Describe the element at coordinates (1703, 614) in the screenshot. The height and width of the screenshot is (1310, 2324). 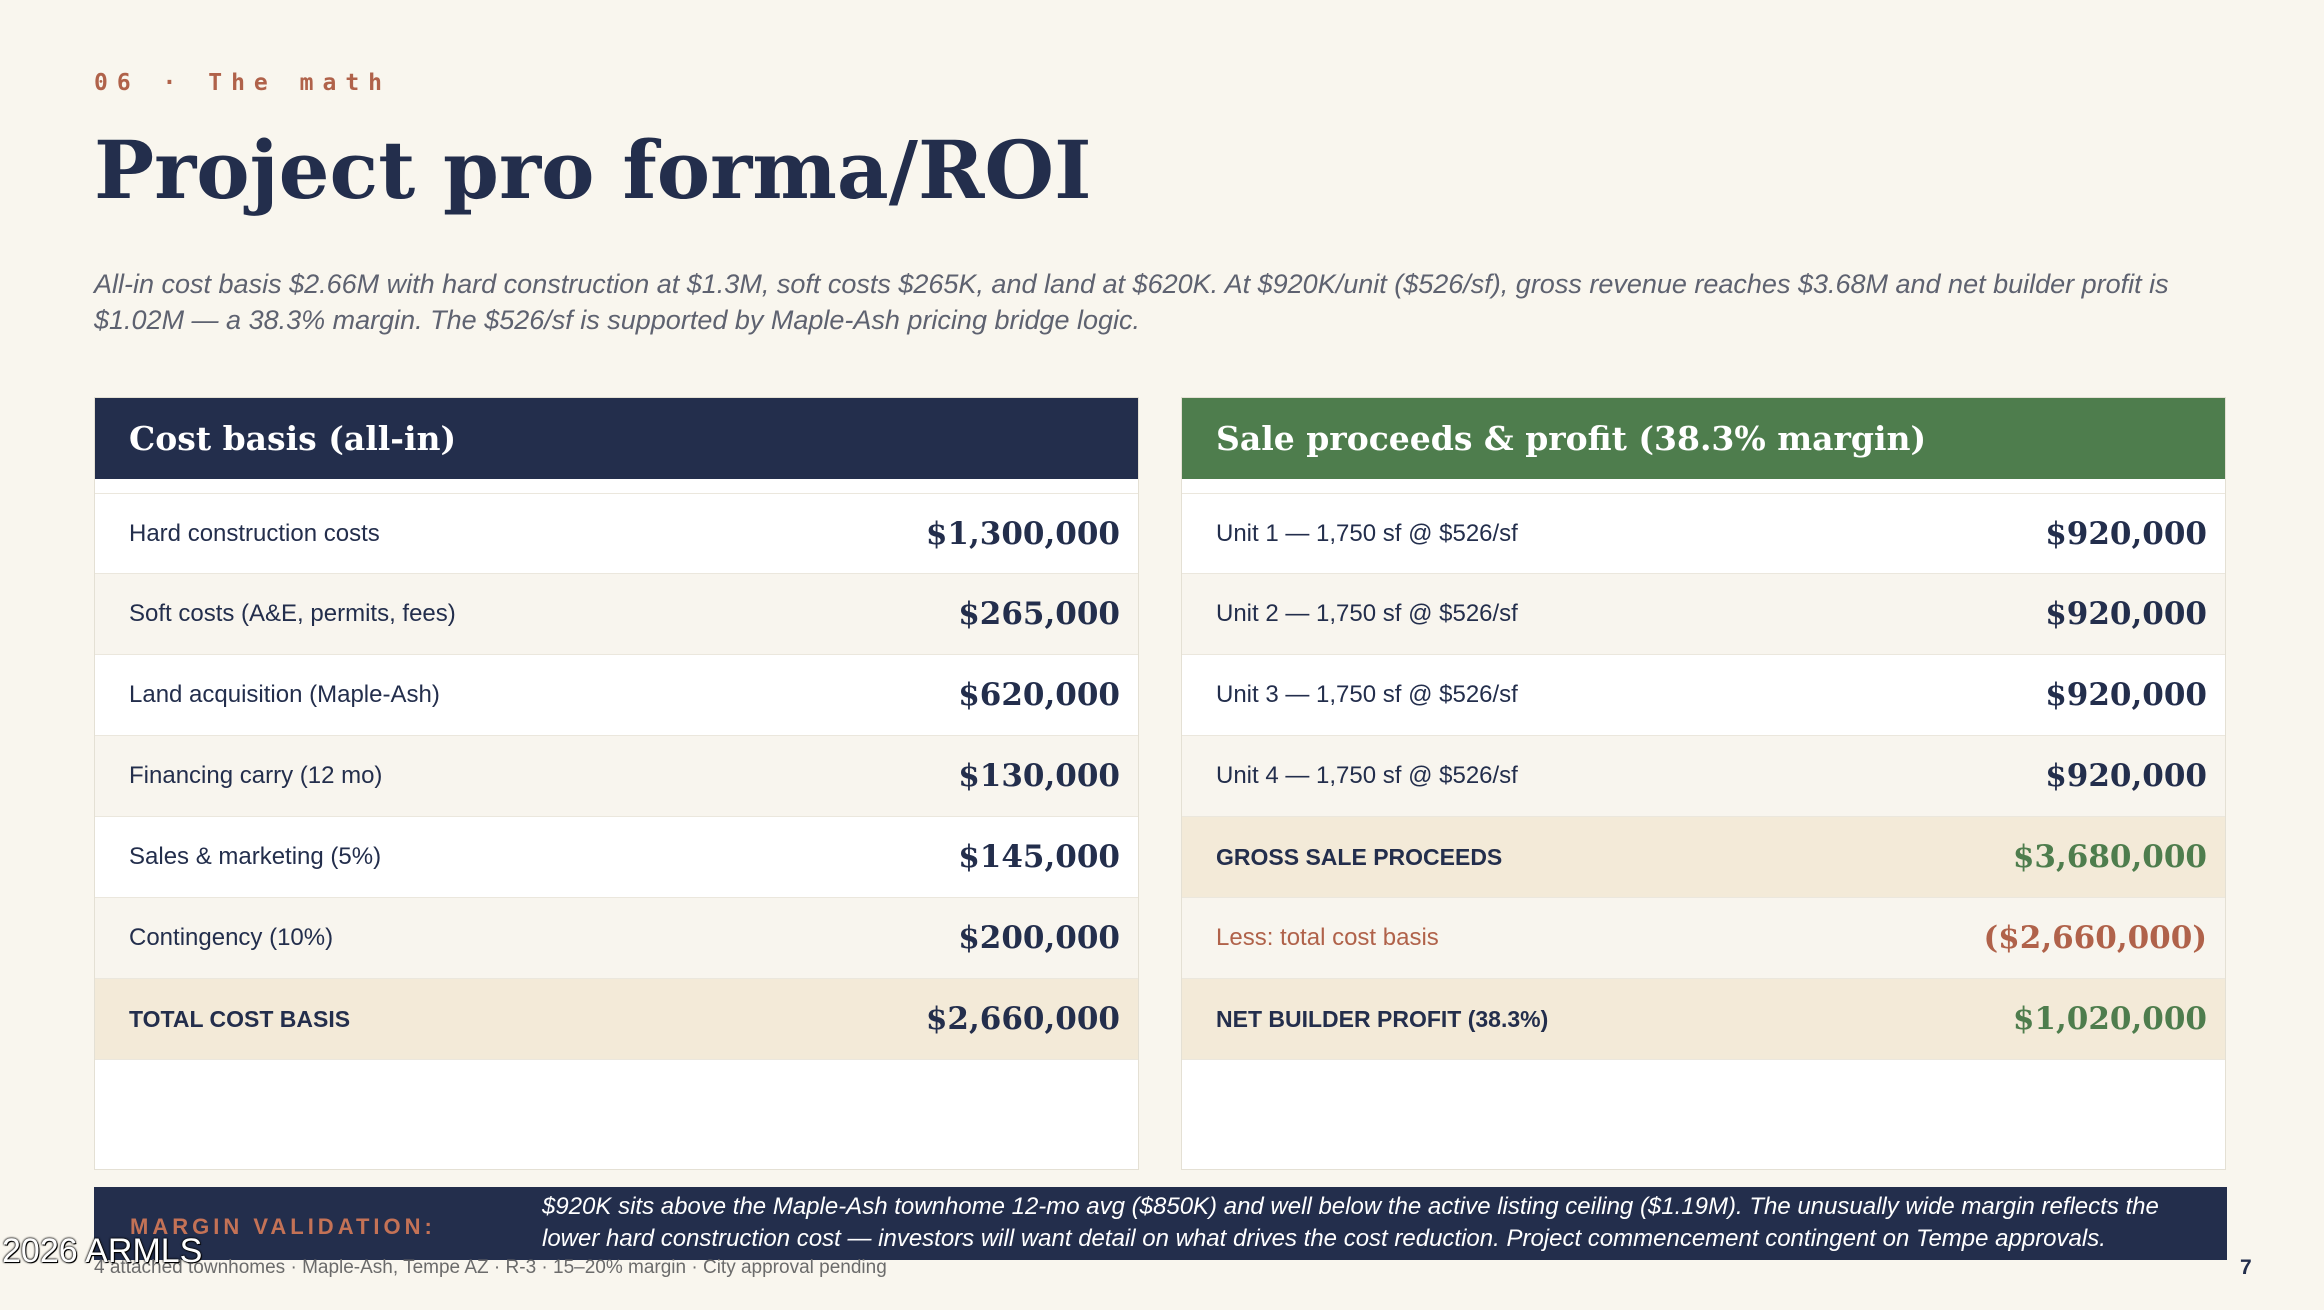
I see `sale-row-unit-2: Unit 2 — 1,750 sf @ $526/sf $920,000` at that location.